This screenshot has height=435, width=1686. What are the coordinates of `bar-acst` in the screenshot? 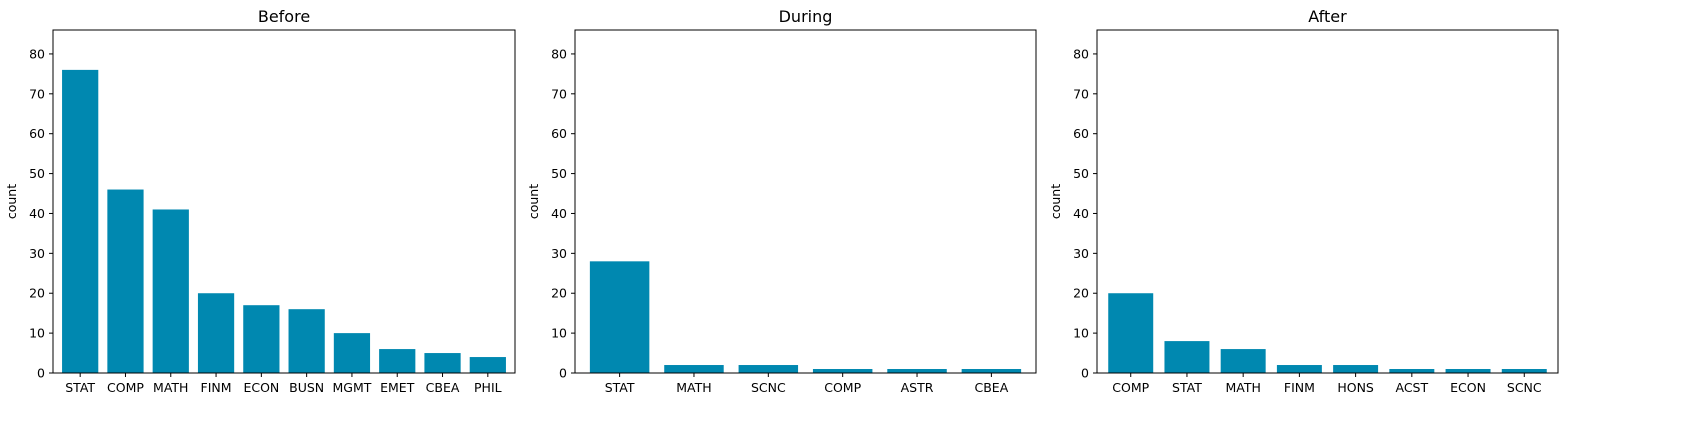 It's located at (1412, 371).